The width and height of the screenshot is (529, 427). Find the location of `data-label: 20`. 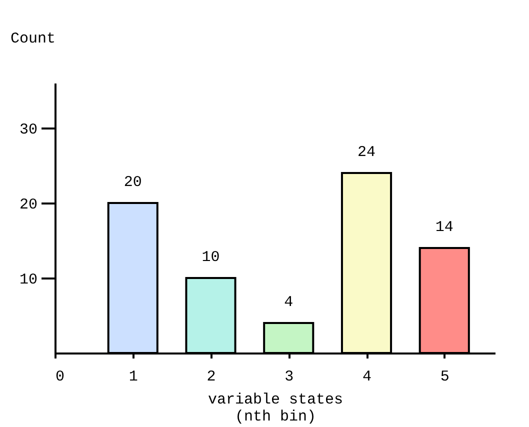

data-label: 20 is located at coordinates (133, 182).